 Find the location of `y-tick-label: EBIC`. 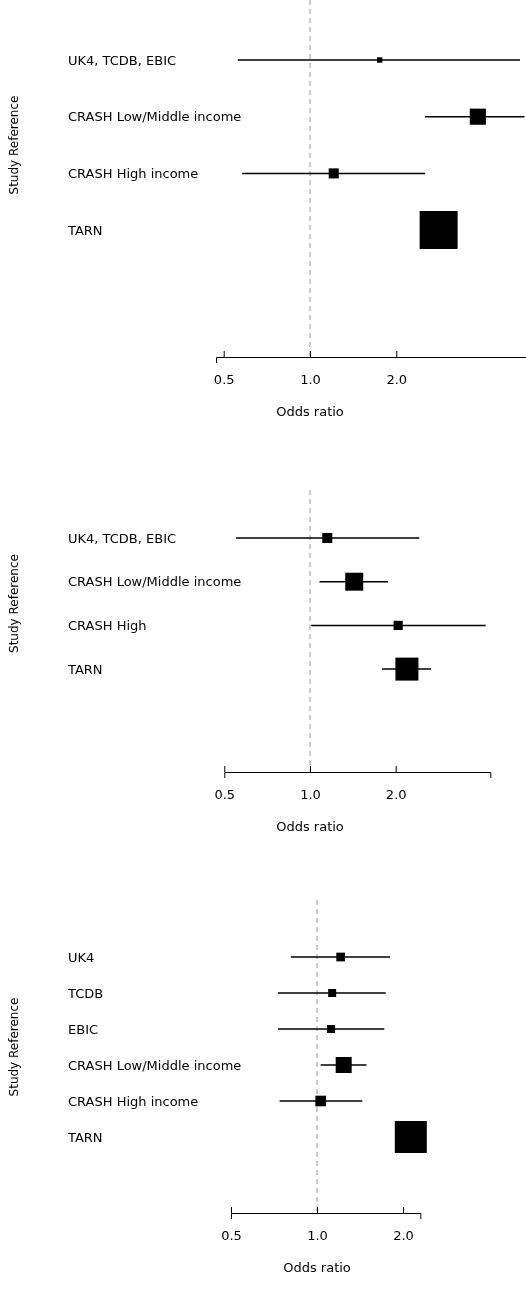

y-tick-label: EBIC is located at coordinates (83, 1029).